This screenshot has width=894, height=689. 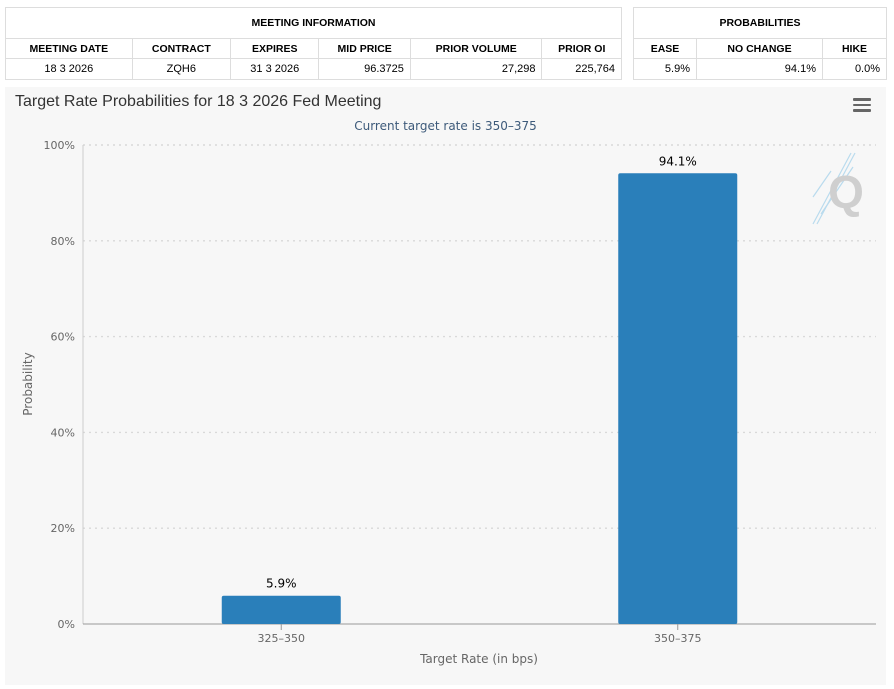 What do you see at coordinates (846, 192) in the screenshot?
I see `svg-text: Q` at bounding box center [846, 192].